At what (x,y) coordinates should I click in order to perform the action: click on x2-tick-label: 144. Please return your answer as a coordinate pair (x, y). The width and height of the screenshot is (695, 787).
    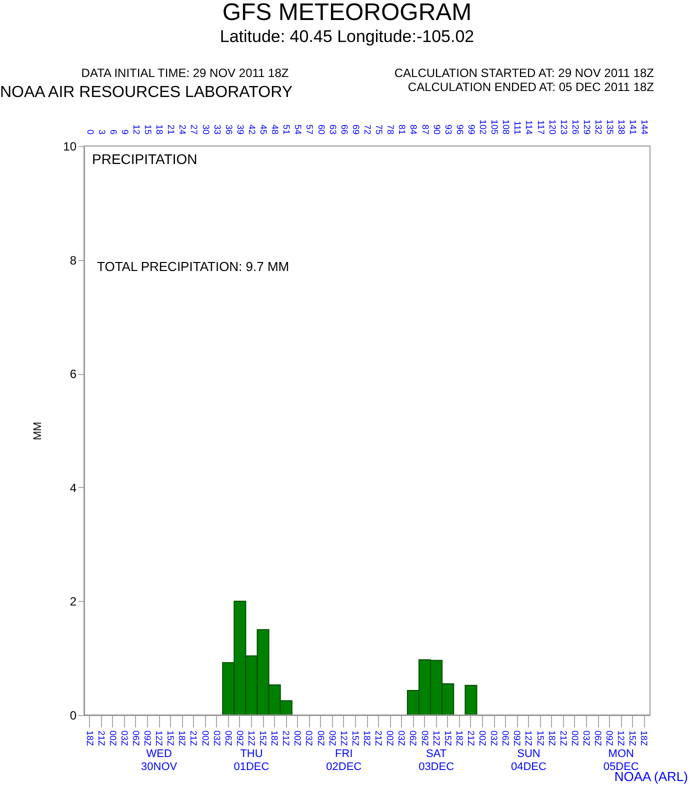
    Looking at the image, I should click on (645, 126).